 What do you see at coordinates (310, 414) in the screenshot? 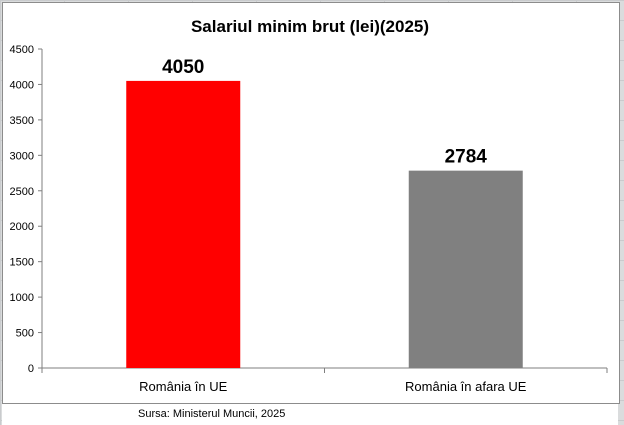
I see `source-band` at bounding box center [310, 414].